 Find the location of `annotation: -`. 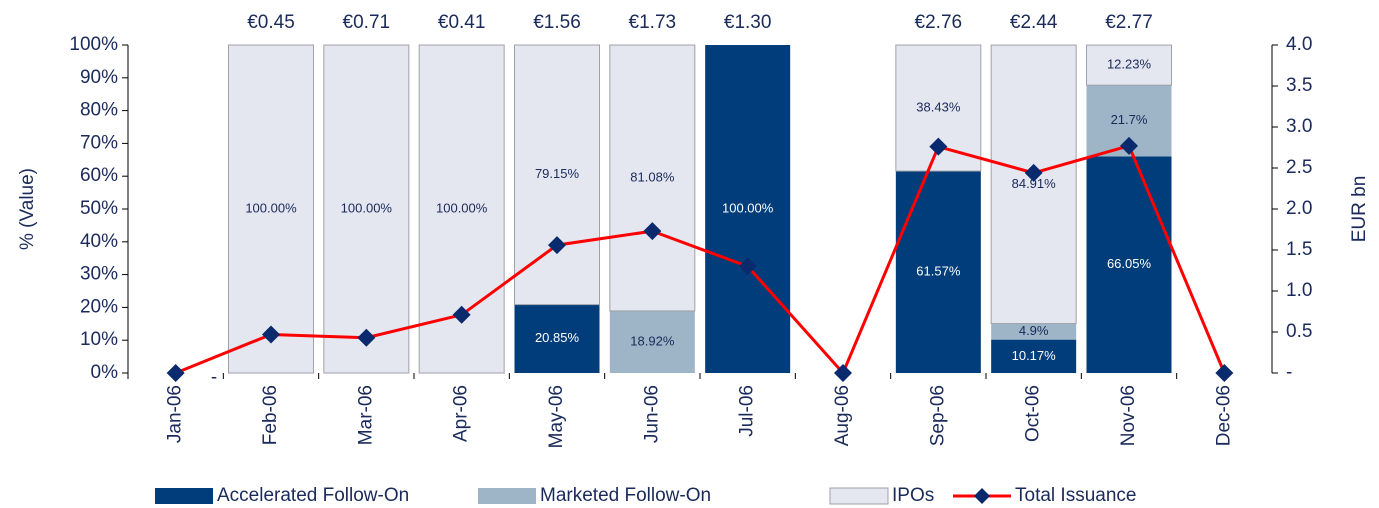

annotation: - is located at coordinates (214, 377).